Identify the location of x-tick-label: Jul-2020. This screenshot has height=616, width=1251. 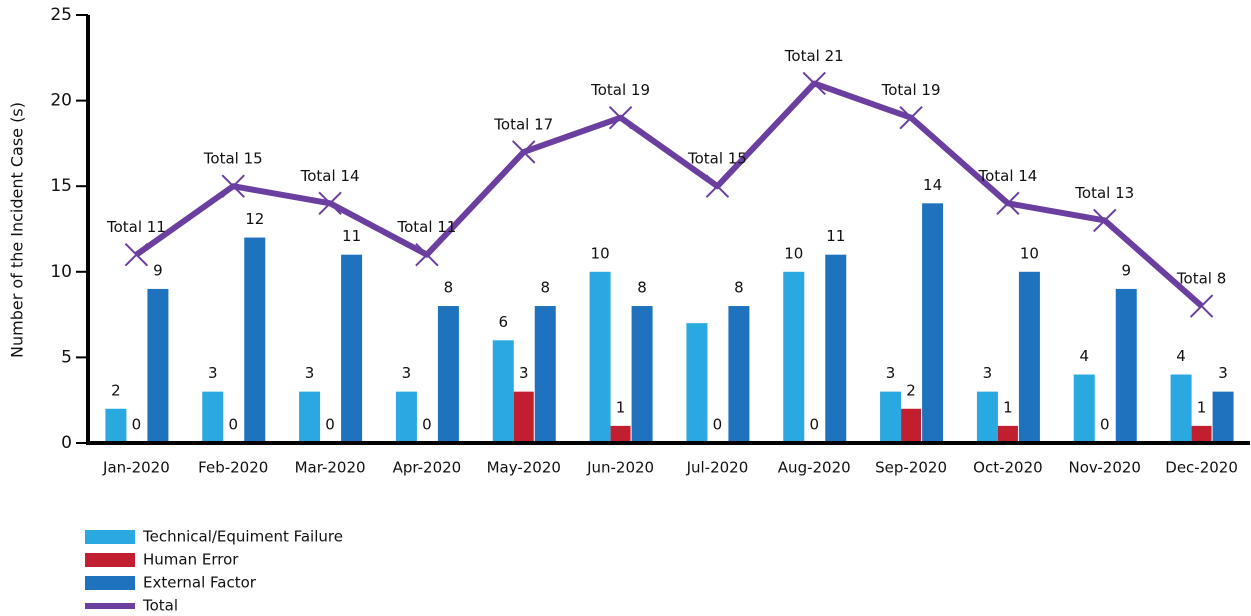
(717, 468).